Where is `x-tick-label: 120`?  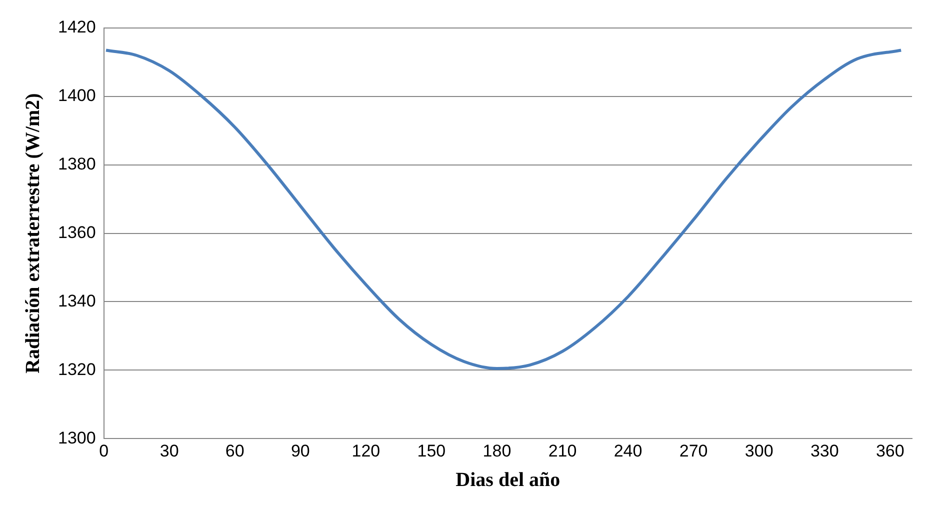 x-tick-label: 120 is located at coordinates (366, 450).